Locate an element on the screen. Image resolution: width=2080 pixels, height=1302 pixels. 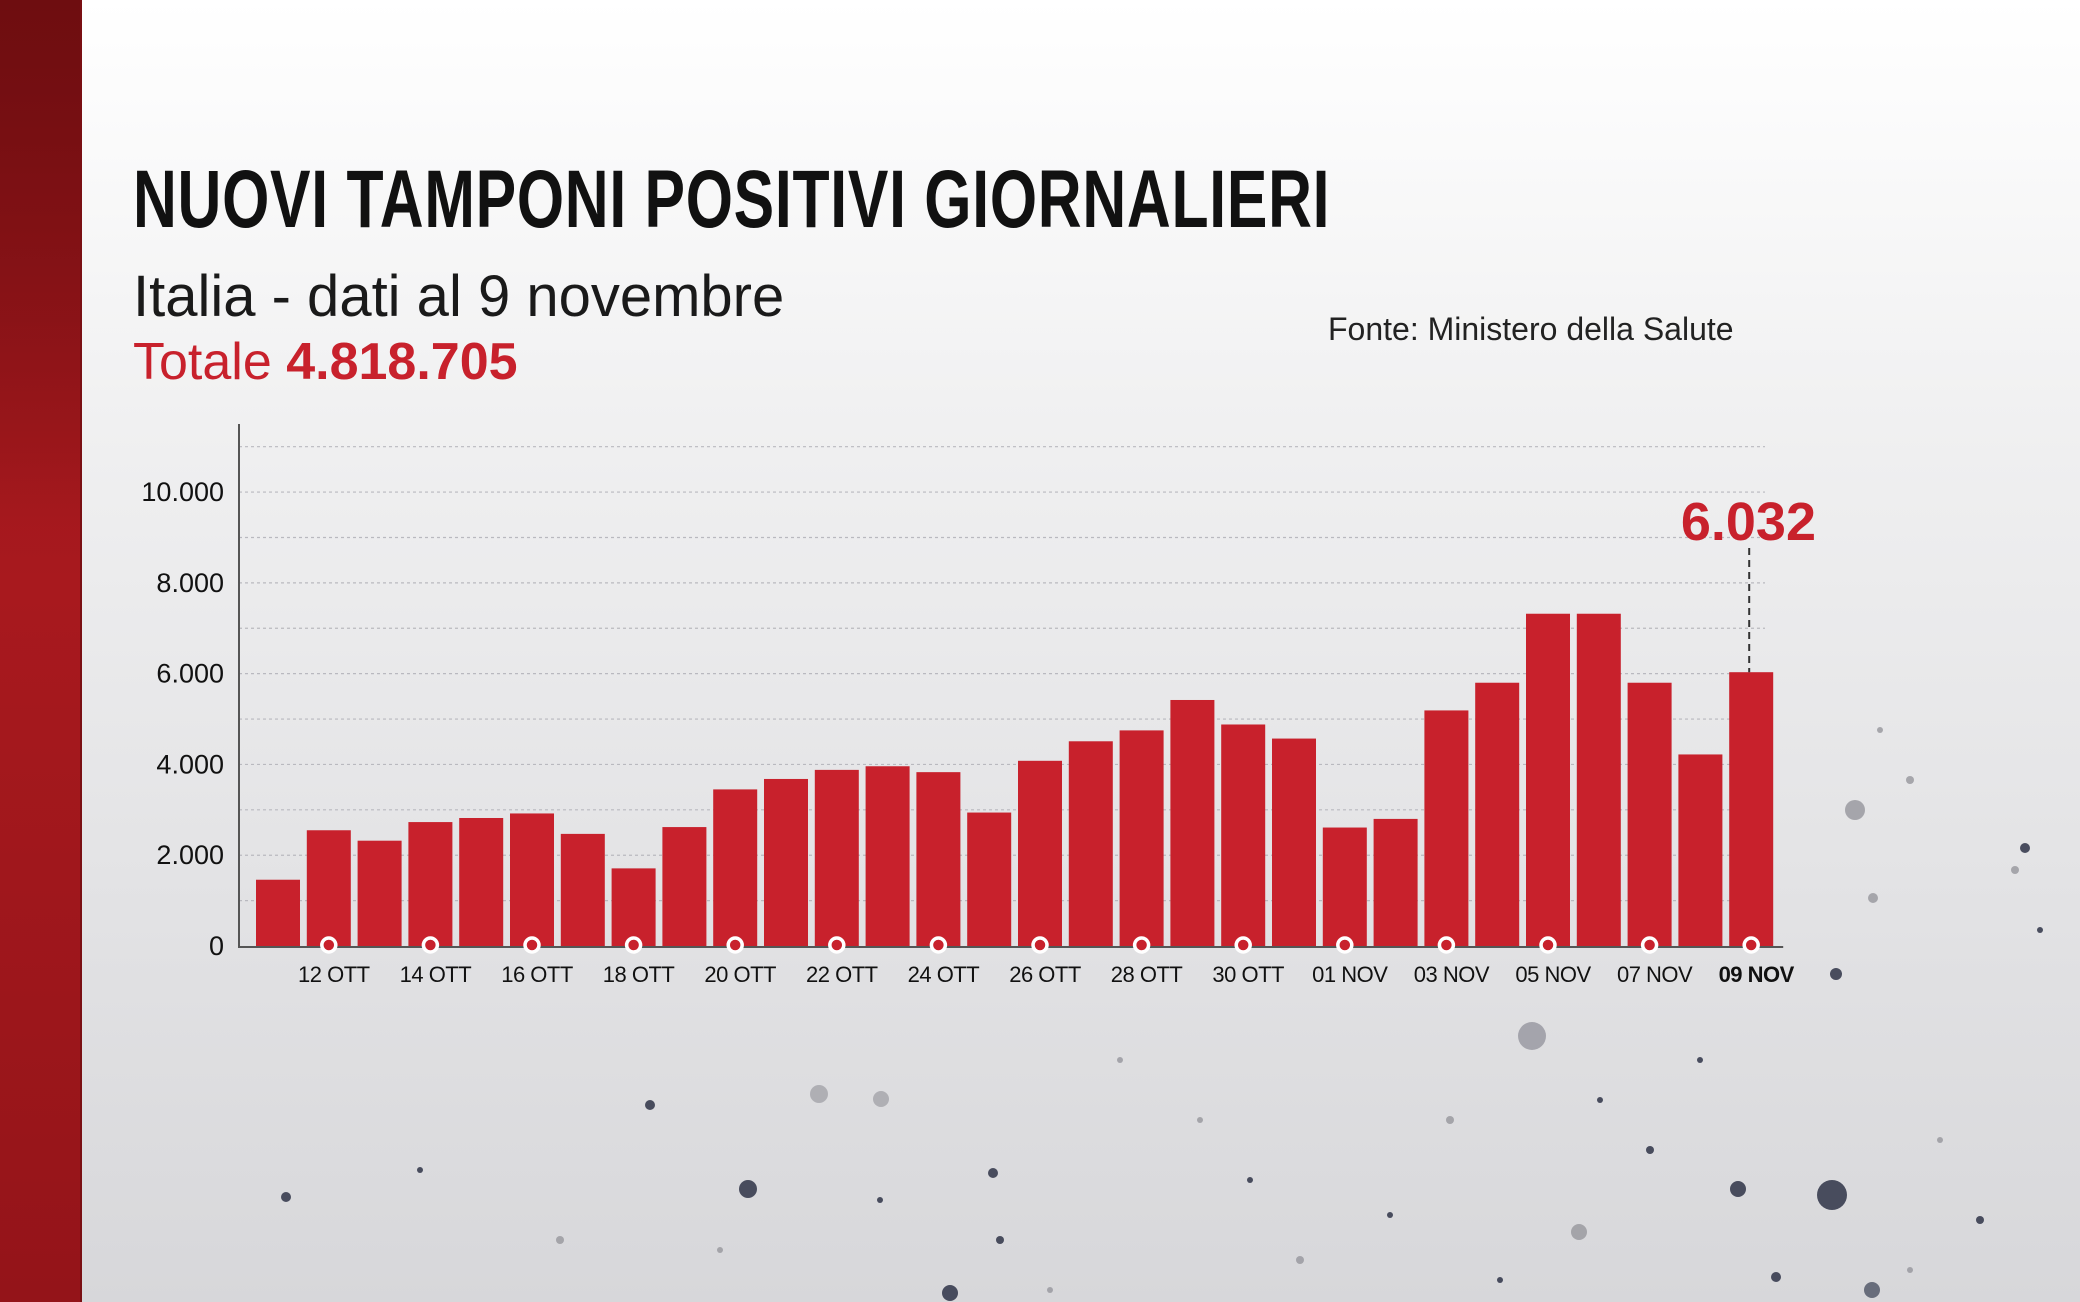
x-tick-label: 20 OTT is located at coordinates (740, 974).